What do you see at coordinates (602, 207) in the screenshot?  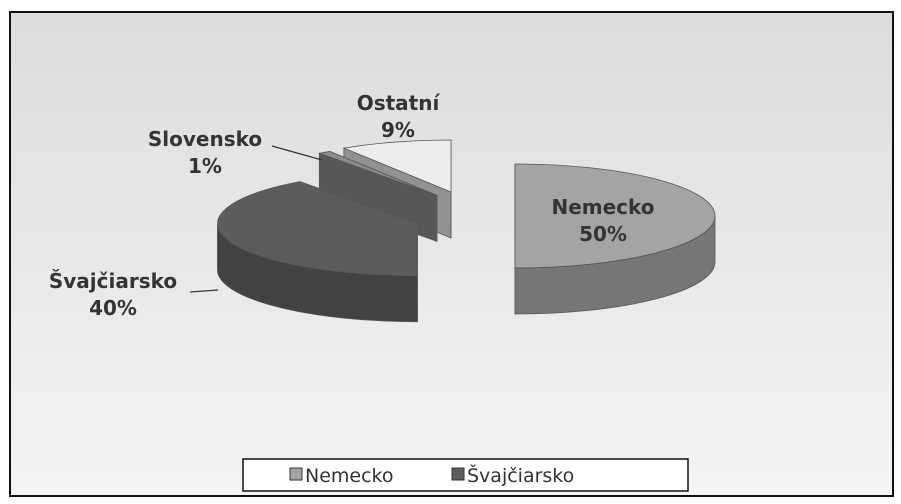 I see `category-label: Nemecko` at bounding box center [602, 207].